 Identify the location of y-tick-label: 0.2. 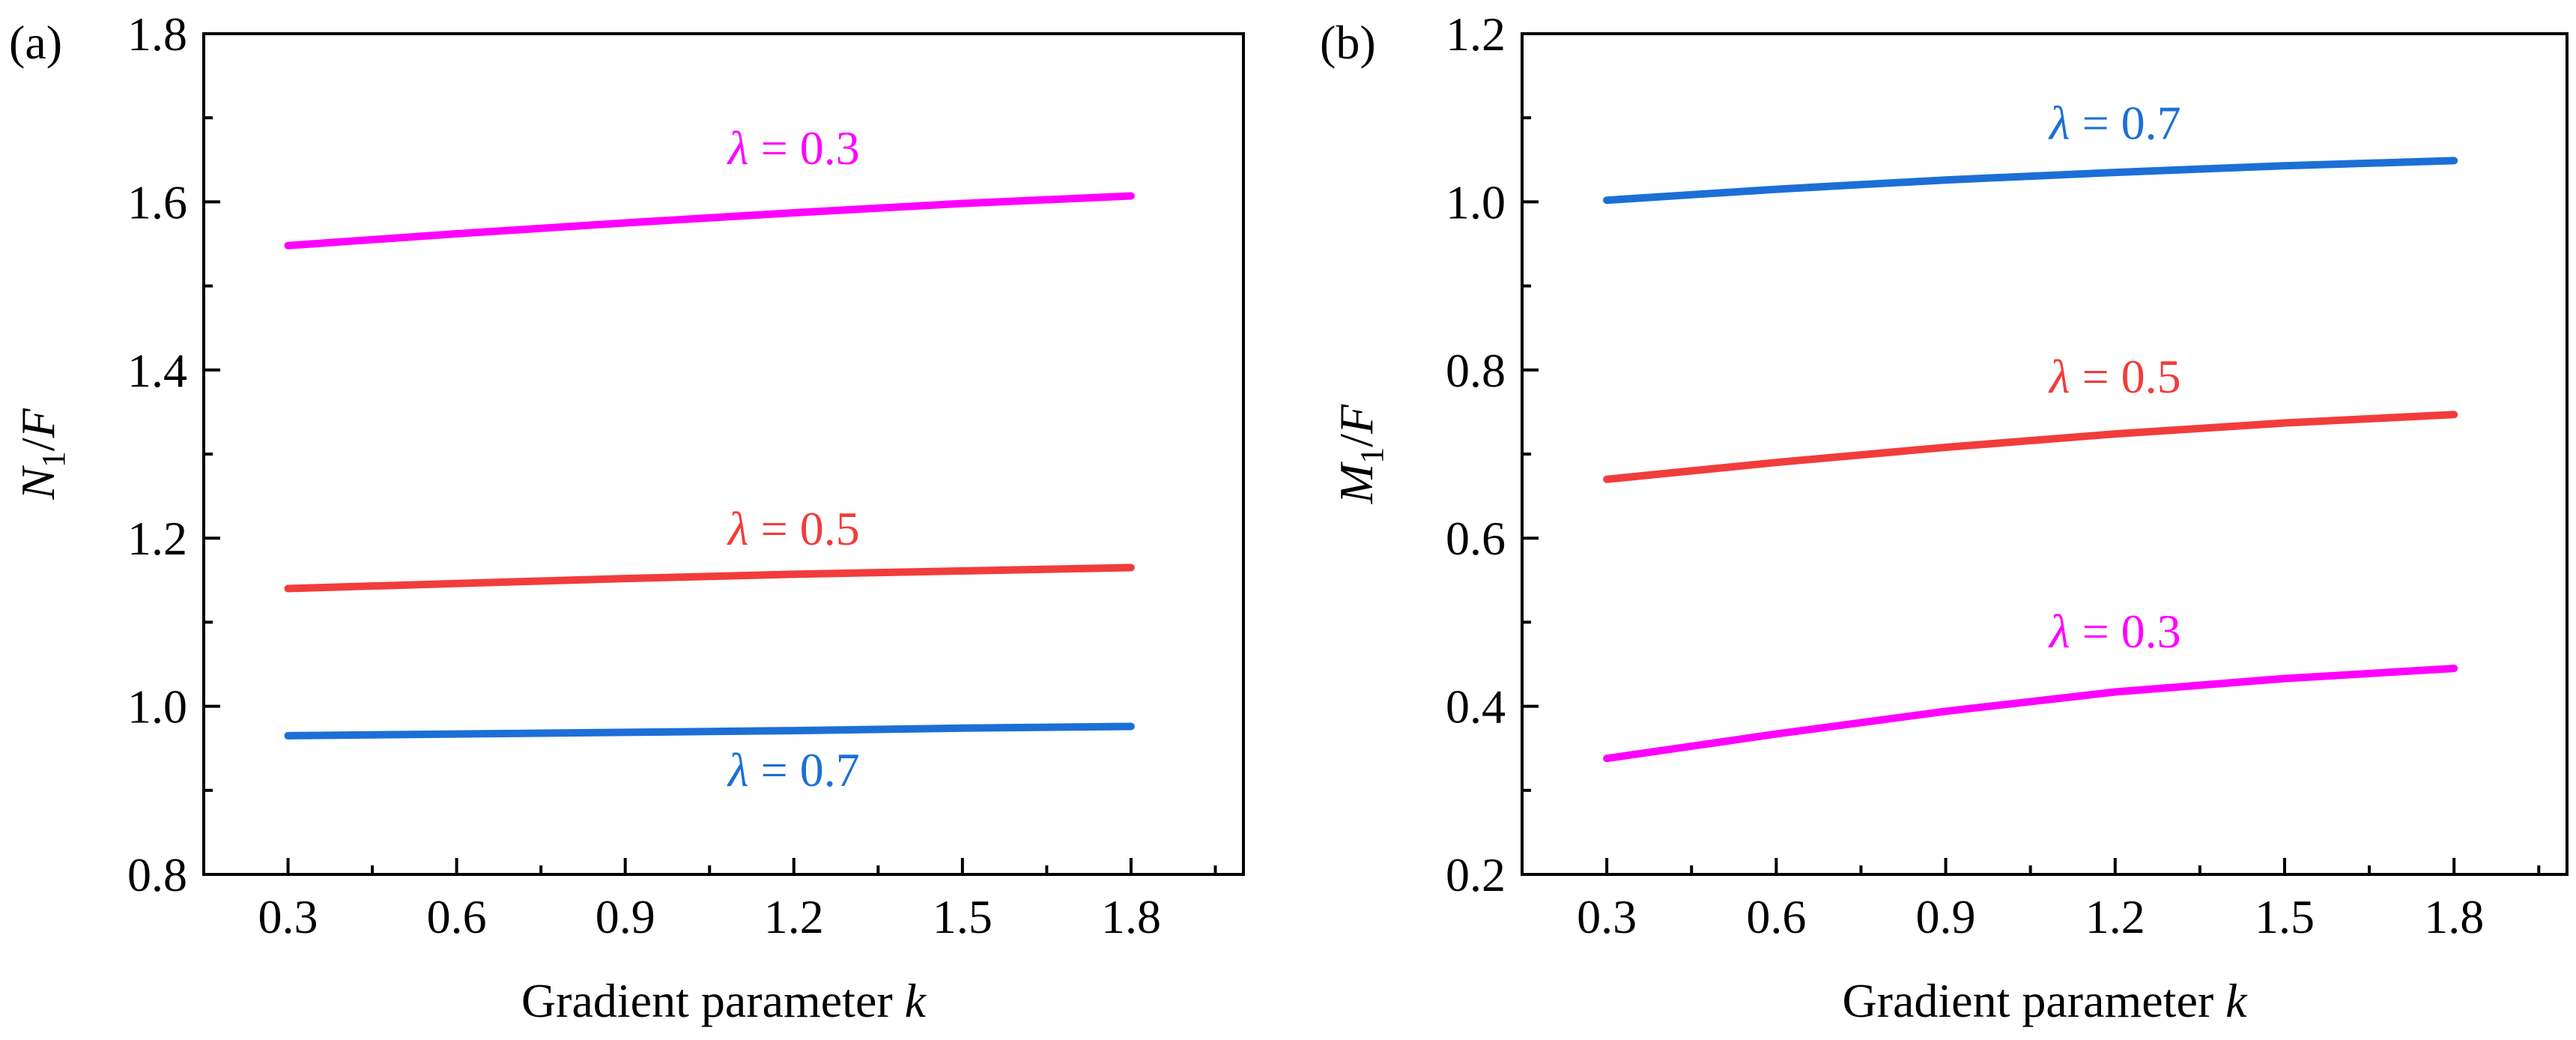
(1476, 874).